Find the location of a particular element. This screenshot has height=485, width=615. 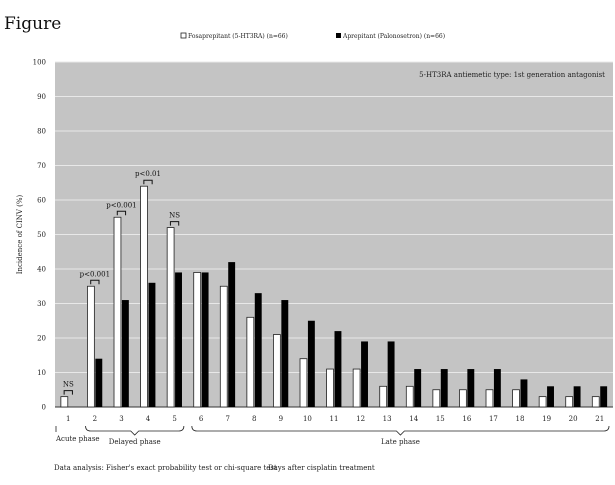

x-tick-label: 12 is located at coordinates (360, 419).